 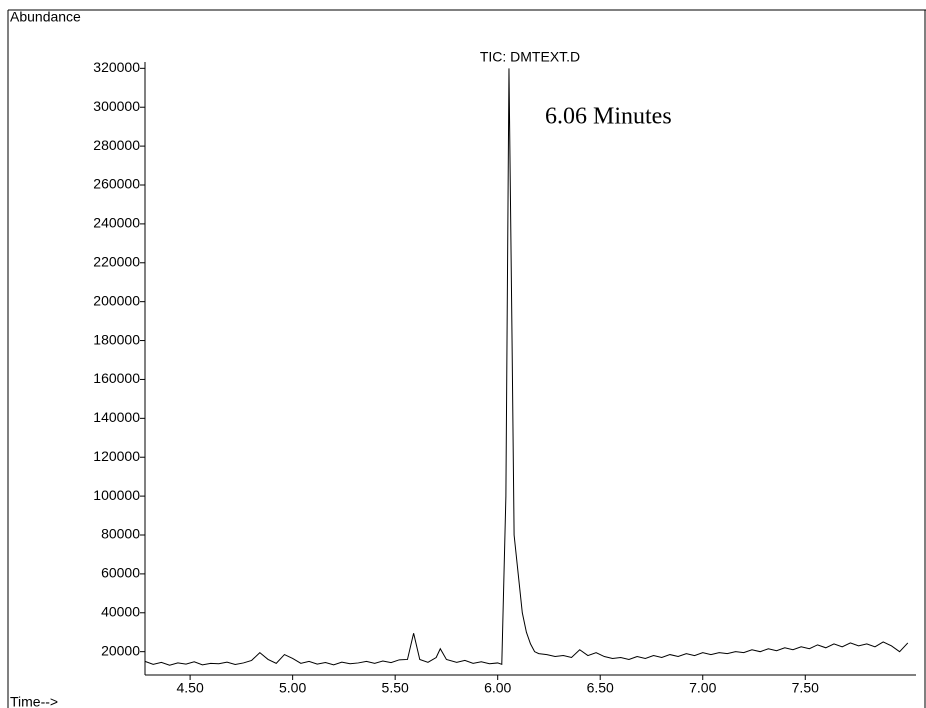 What do you see at coordinates (116, 456) in the screenshot?
I see `y-tick-label: 120000` at bounding box center [116, 456].